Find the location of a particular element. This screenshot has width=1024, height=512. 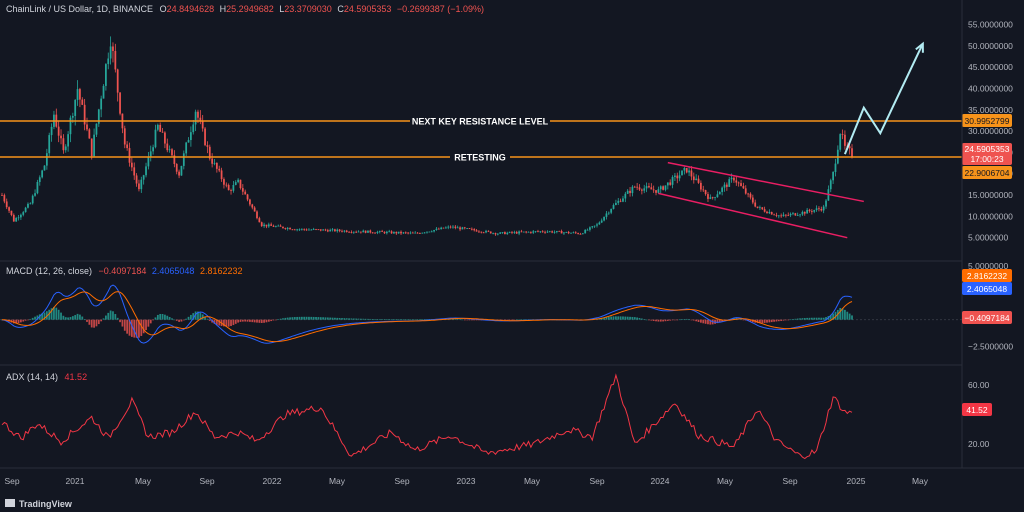

time-tick-label: Sep is located at coordinates (206, 481).